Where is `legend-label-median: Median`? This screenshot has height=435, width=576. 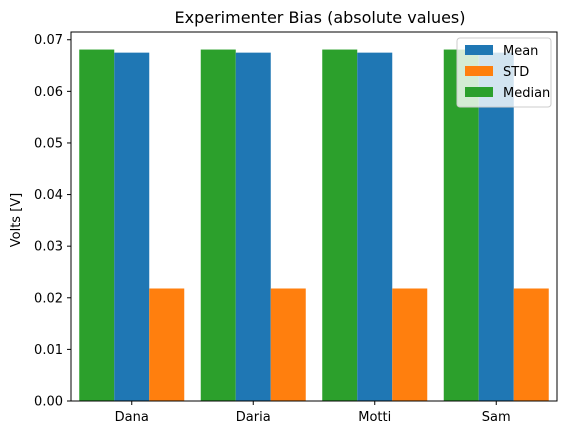 legend-label-median: Median is located at coordinates (526, 93).